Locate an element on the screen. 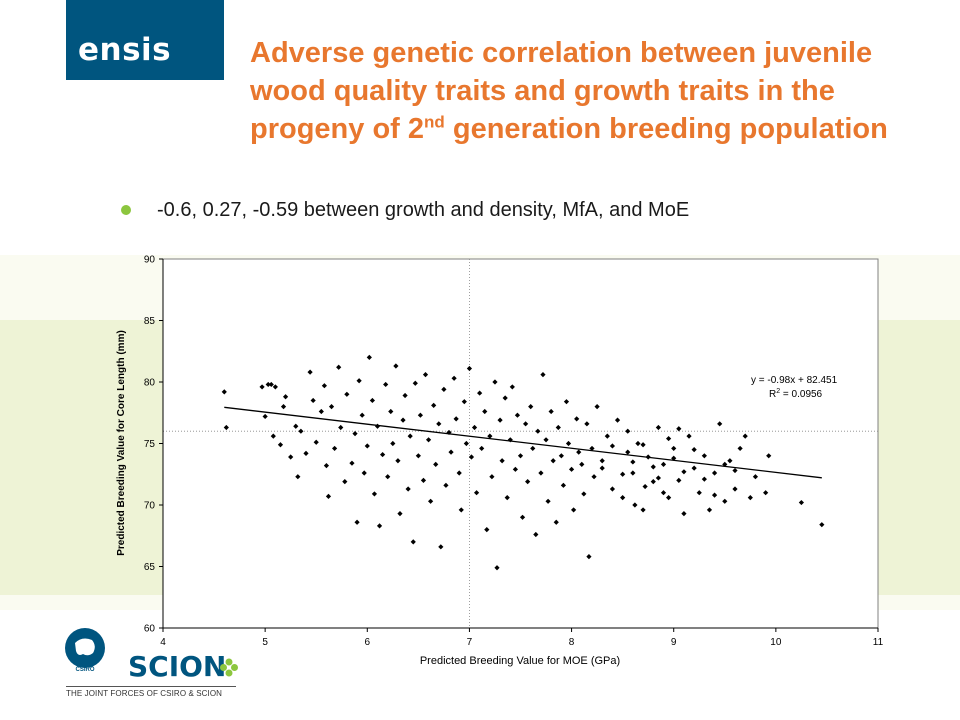 This screenshot has height=720, width=960. r2-value: = 0.0956 is located at coordinates (801, 394).